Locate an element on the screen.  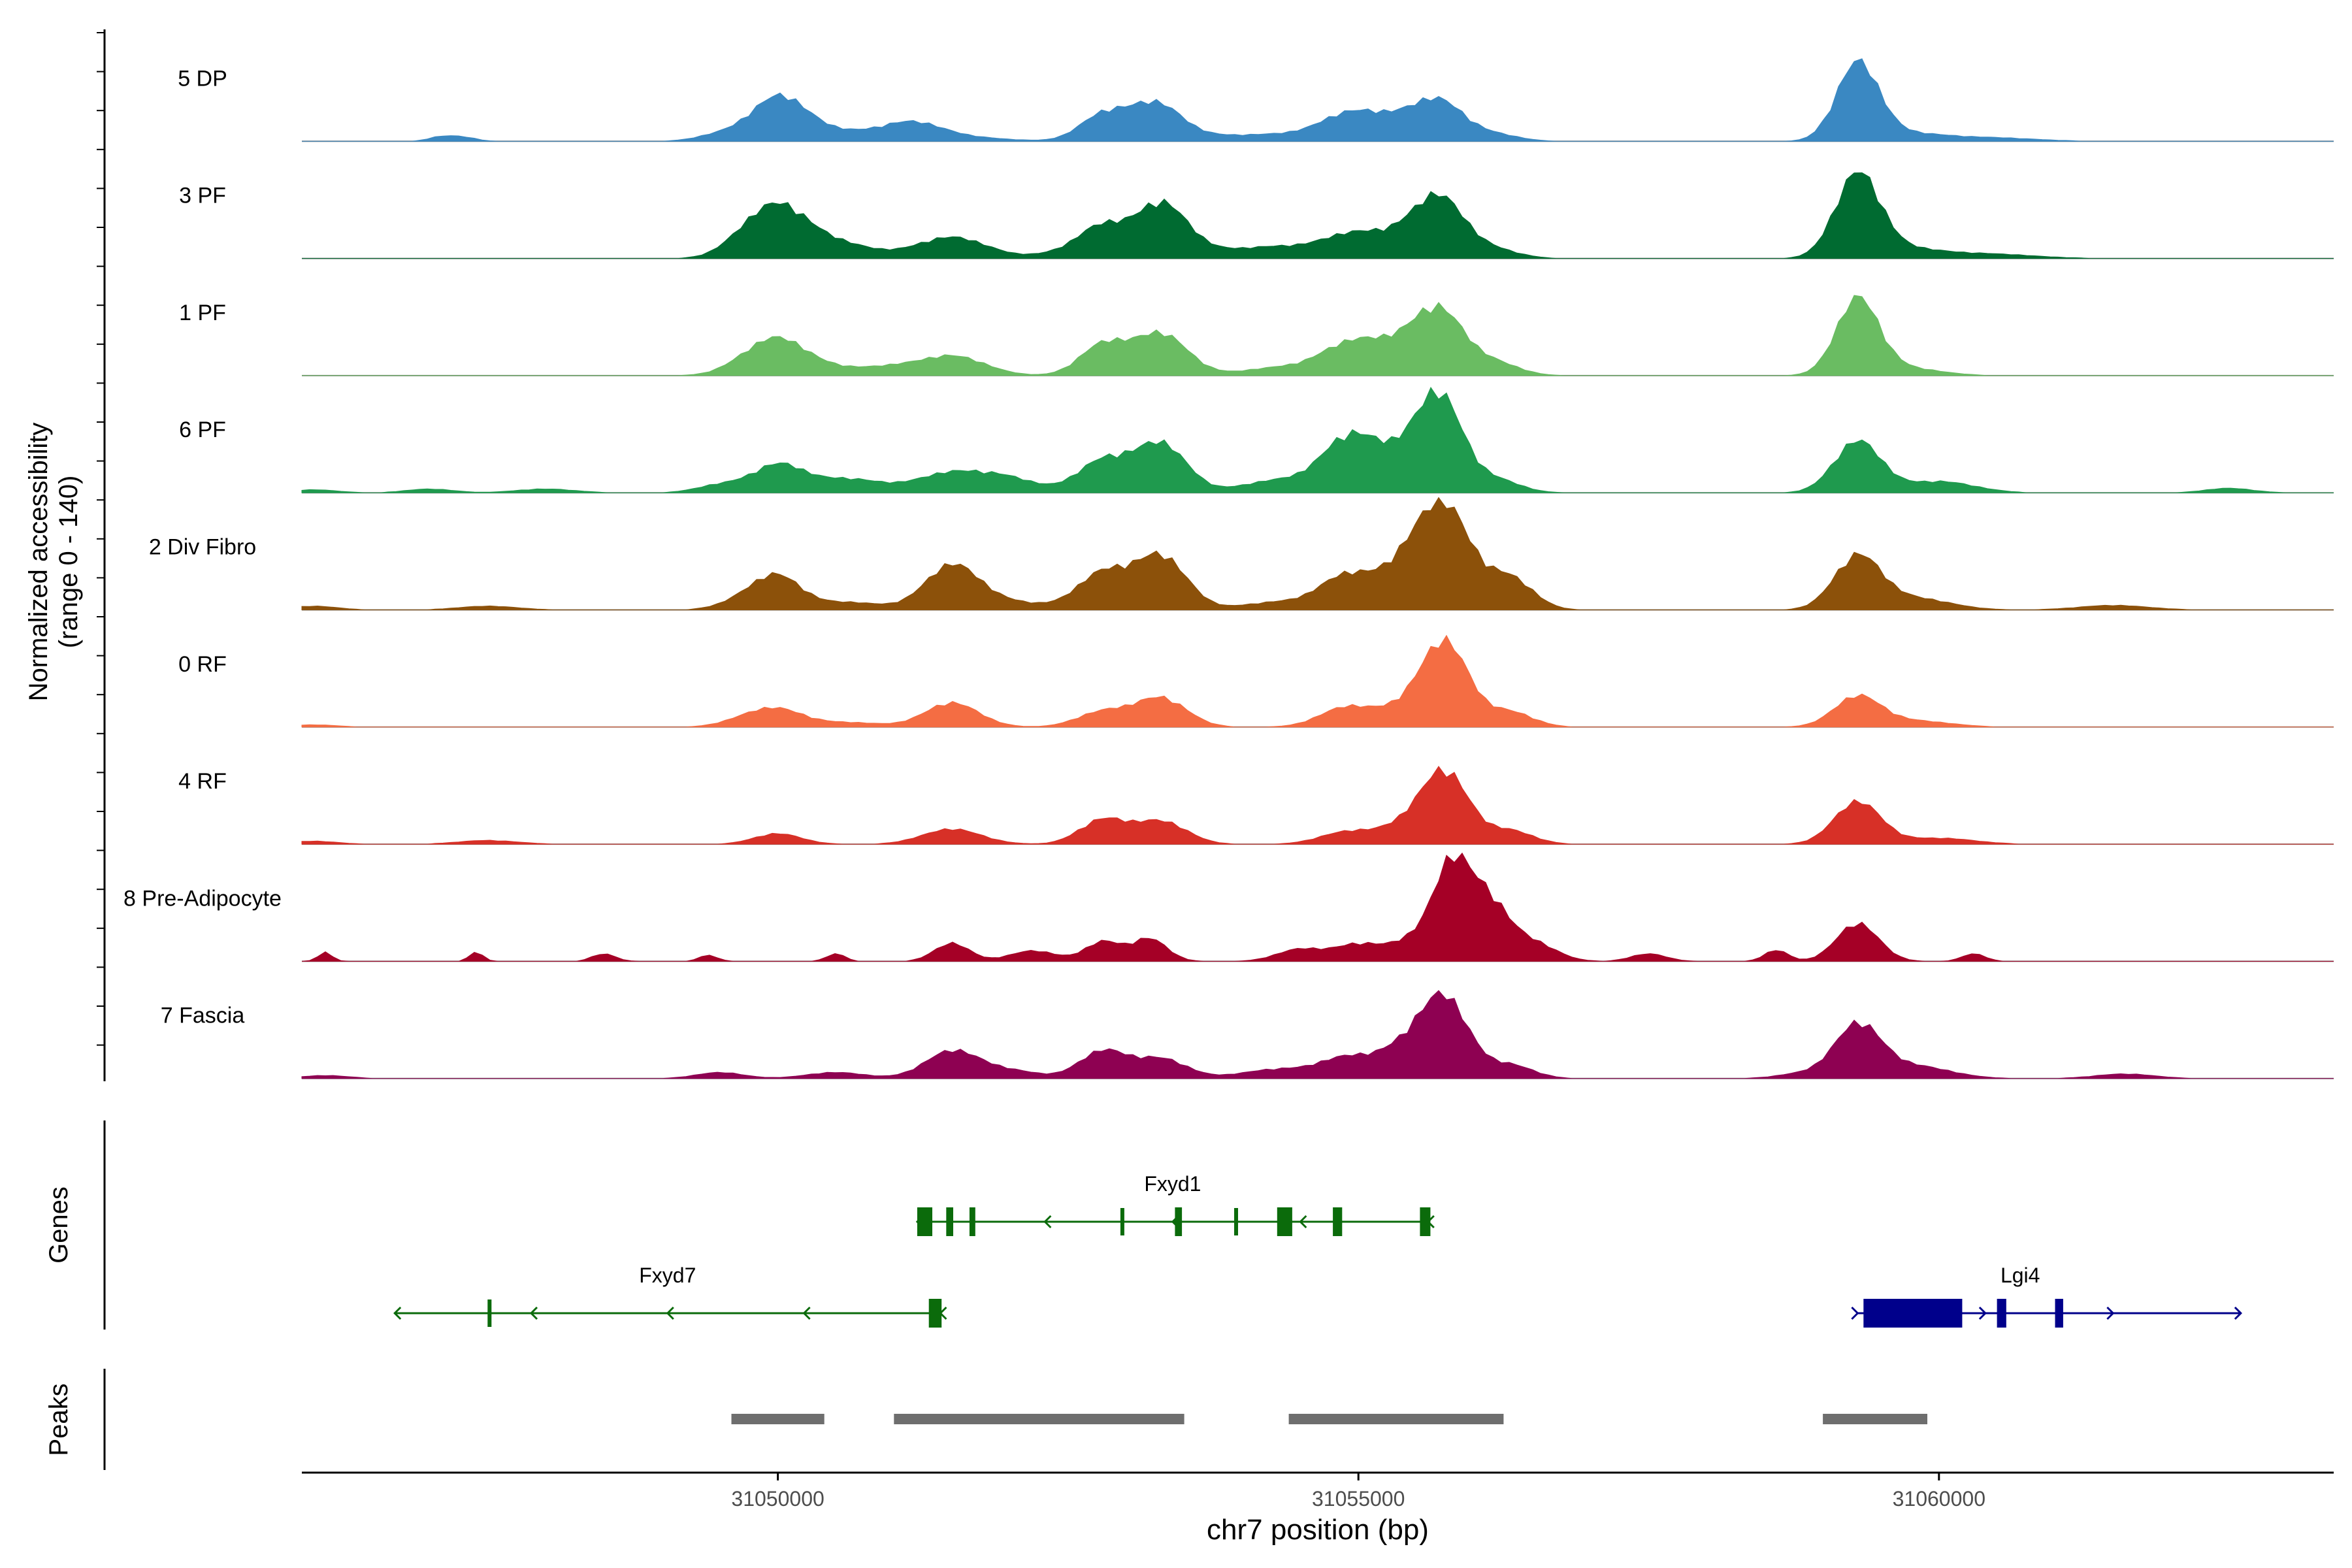
peaks-panel-label: Peaks is located at coordinates (58, 1419).